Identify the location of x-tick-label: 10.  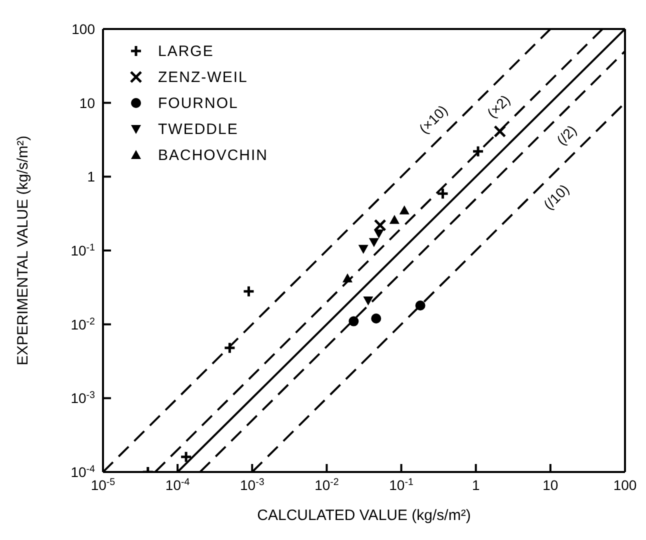
(550, 485).